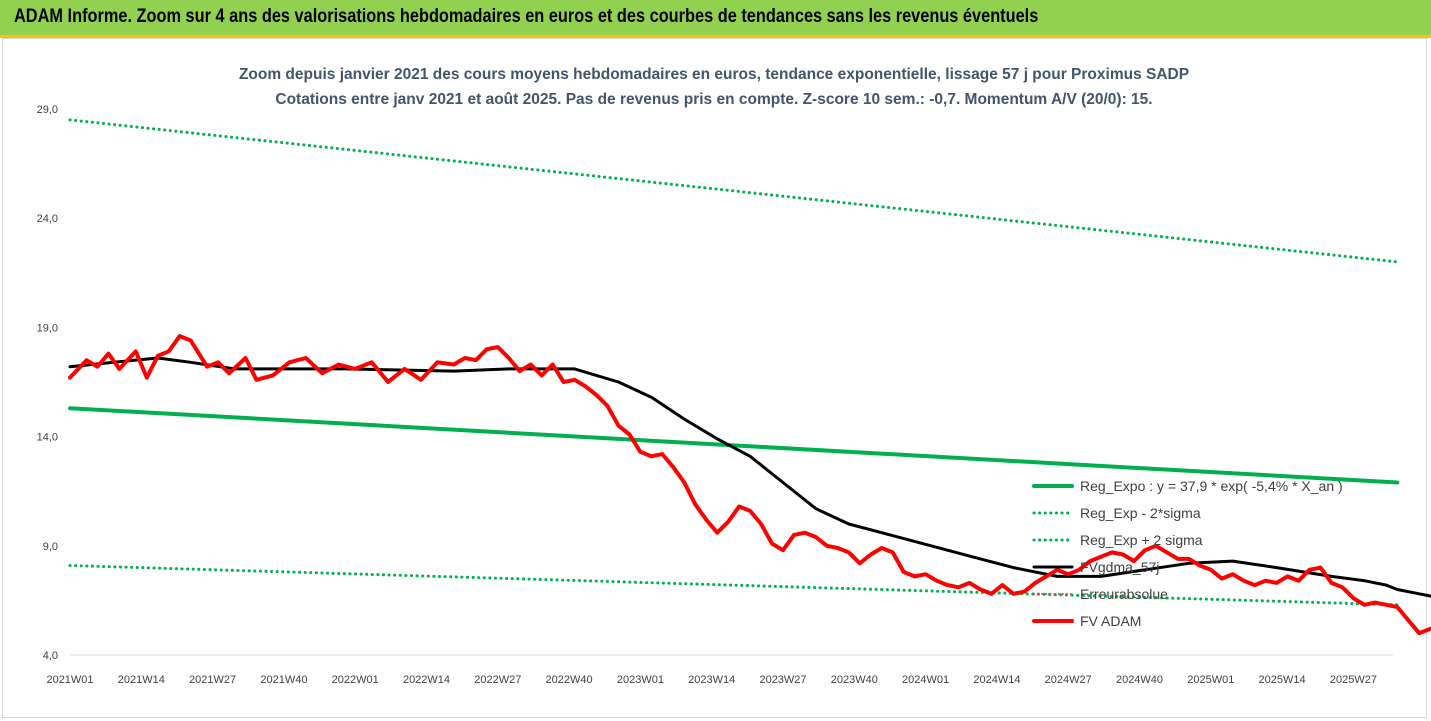 This screenshot has height=721, width=1431. Describe the element at coordinates (212, 680) in the screenshot. I see `x-tick-label: 2021W27` at that location.